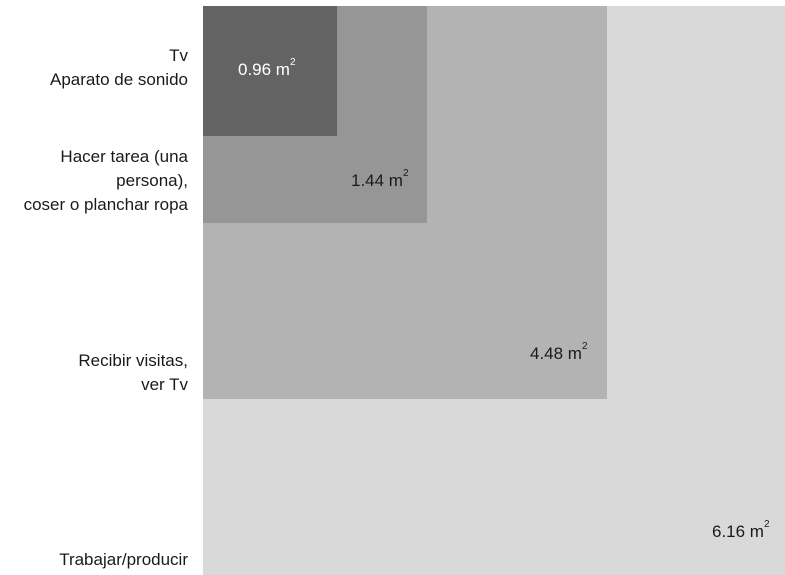 This screenshot has width=785, height=575. What do you see at coordinates (380, 179) in the screenshot?
I see `zone-2-area: 1.44 m2` at bounding box center [380, 179].